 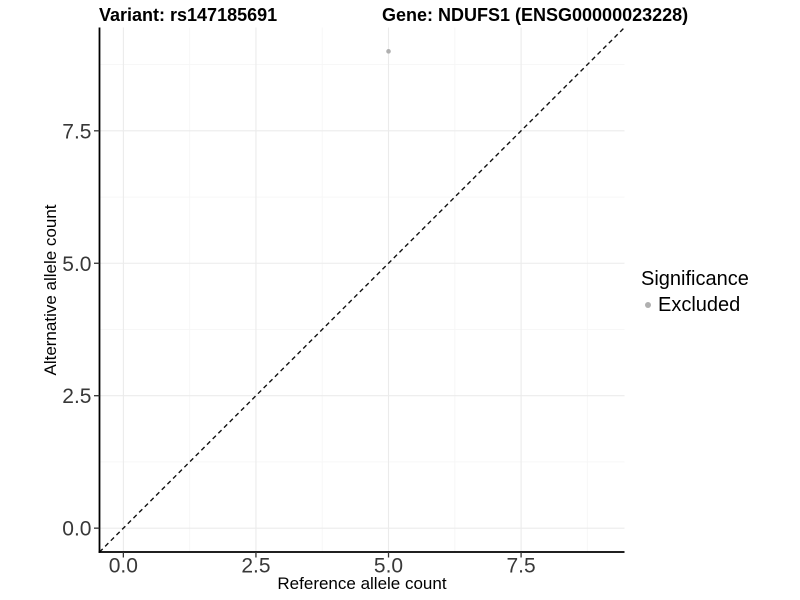 I want to click on legend-title: Significance, so click(x=695, y=279).